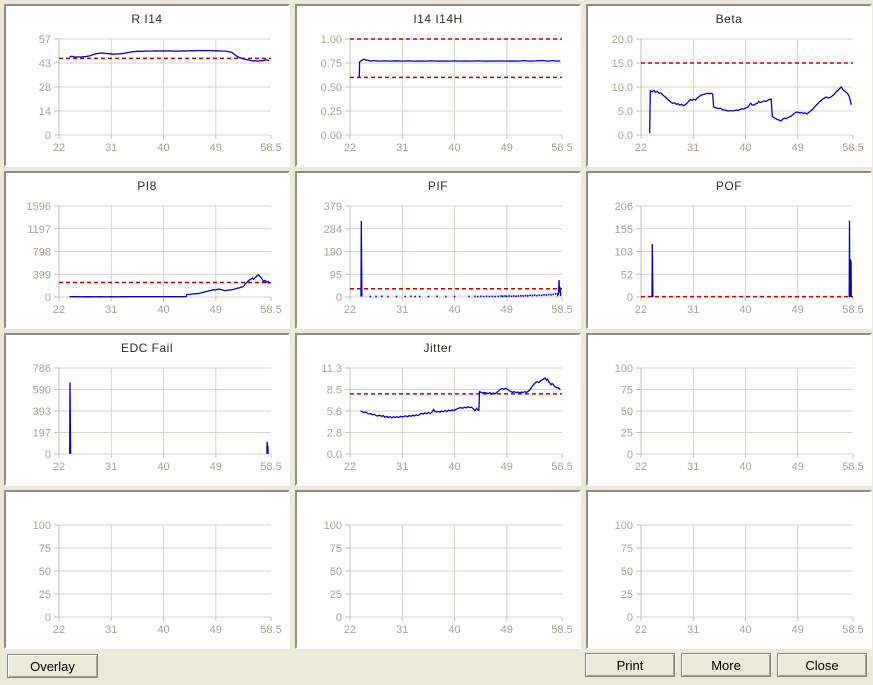  What do you see at coordinates (333, 230) in the screenshot?
I see `svg-text: 284` at bounding box center [333, 230].